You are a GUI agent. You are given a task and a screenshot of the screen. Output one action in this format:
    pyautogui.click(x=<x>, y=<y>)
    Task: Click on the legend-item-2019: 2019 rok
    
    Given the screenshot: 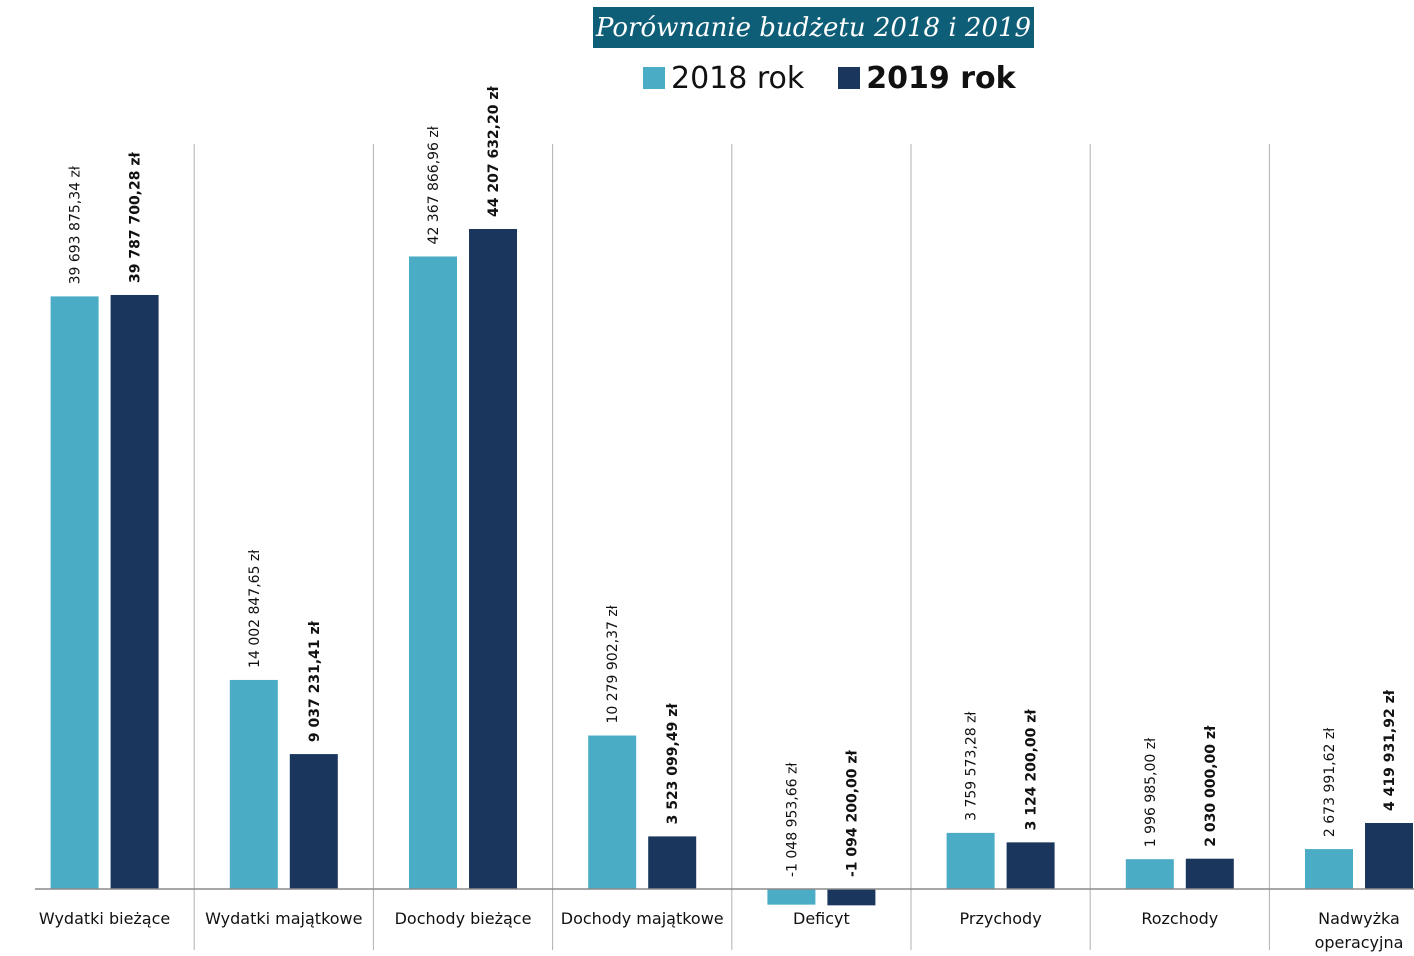 What is the action you would take?
    pyautogui.click(x=927, y=78)
    